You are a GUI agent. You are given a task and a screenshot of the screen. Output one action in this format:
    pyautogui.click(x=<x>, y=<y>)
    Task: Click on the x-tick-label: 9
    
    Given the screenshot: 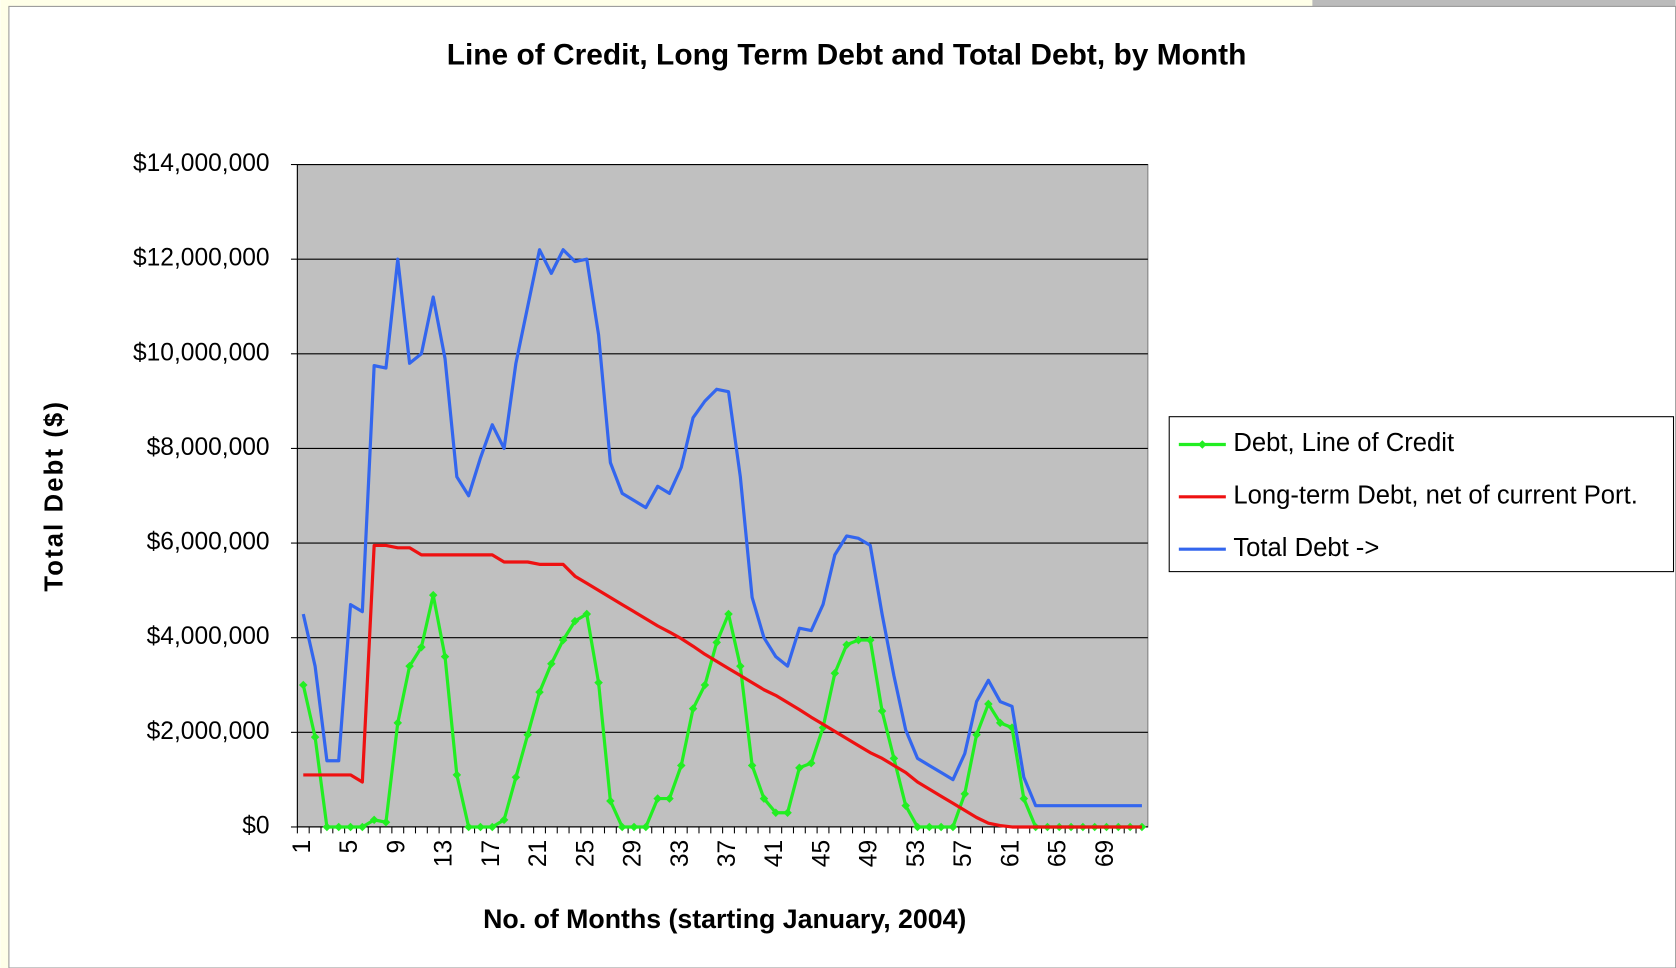 What is the action you would take?
    pyautogui.click(x=396, y=847)
    